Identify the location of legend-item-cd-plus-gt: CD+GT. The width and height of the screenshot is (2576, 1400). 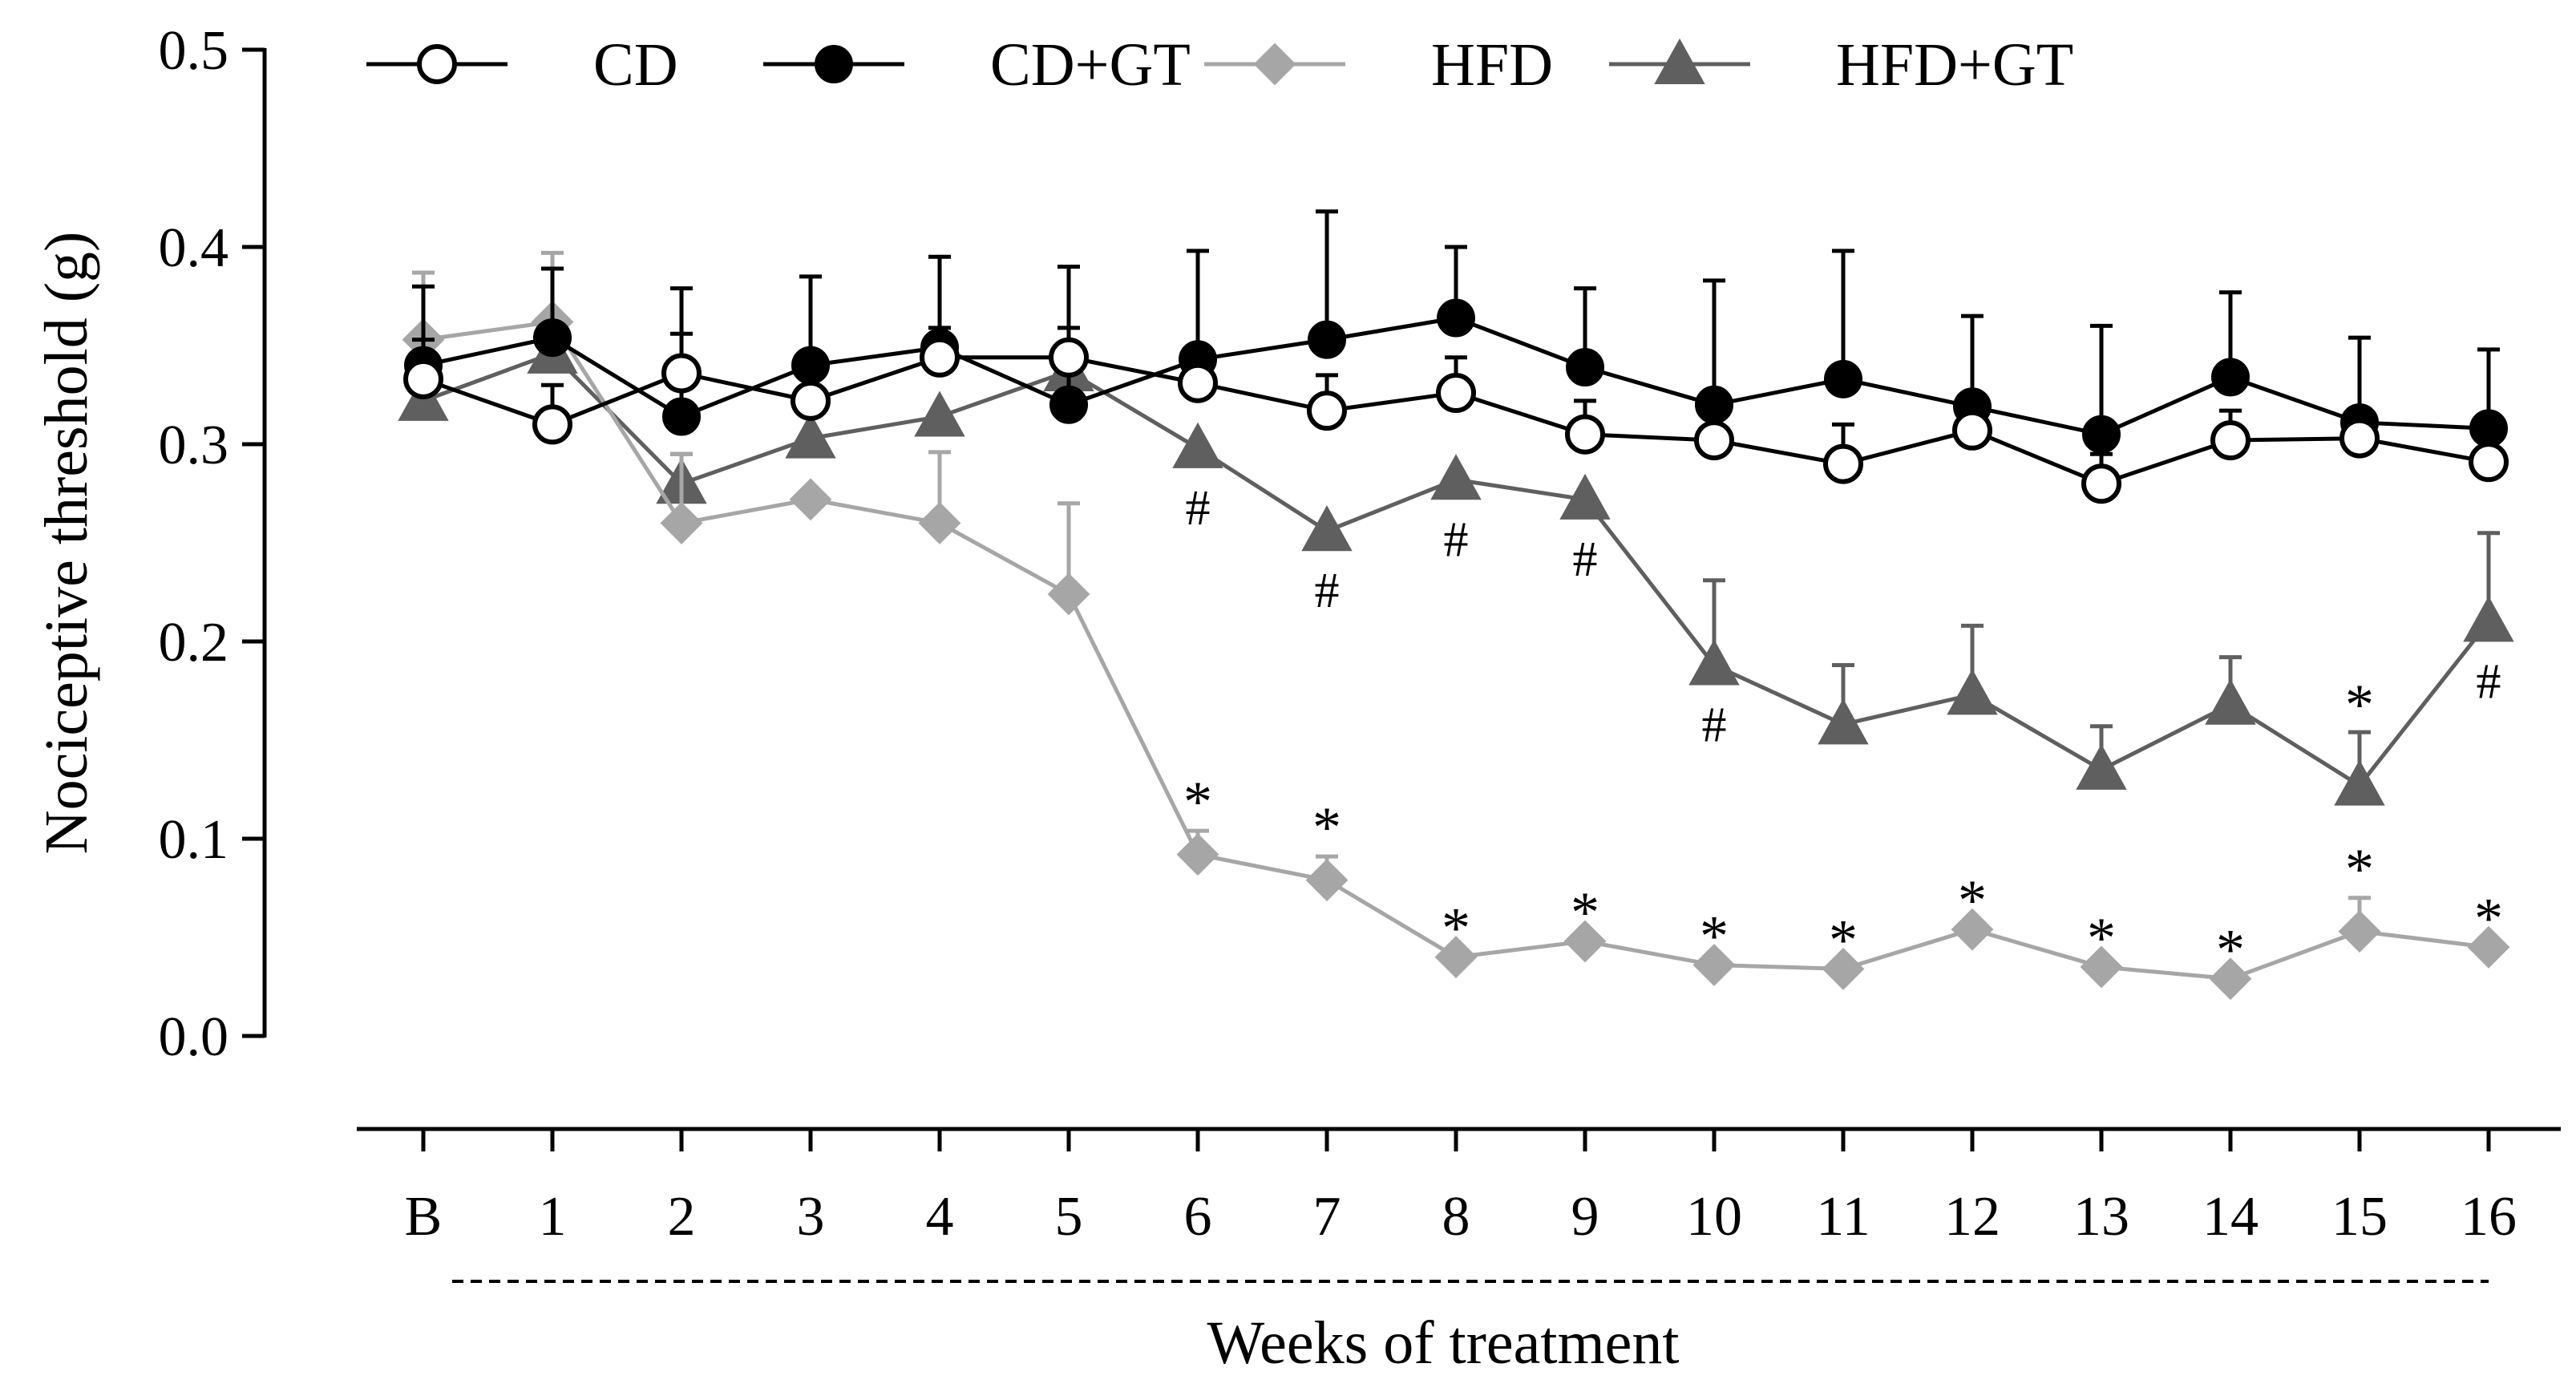
(977, 65).